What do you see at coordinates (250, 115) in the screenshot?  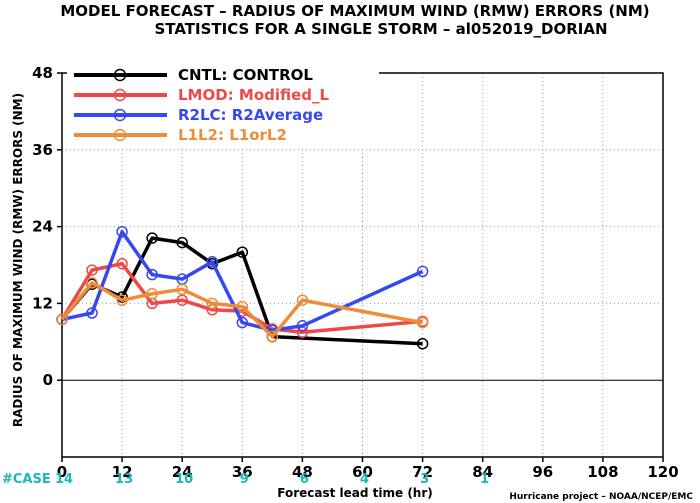 I see `legend-label: R2LC: R2Average` at bounding box center [250, 115].